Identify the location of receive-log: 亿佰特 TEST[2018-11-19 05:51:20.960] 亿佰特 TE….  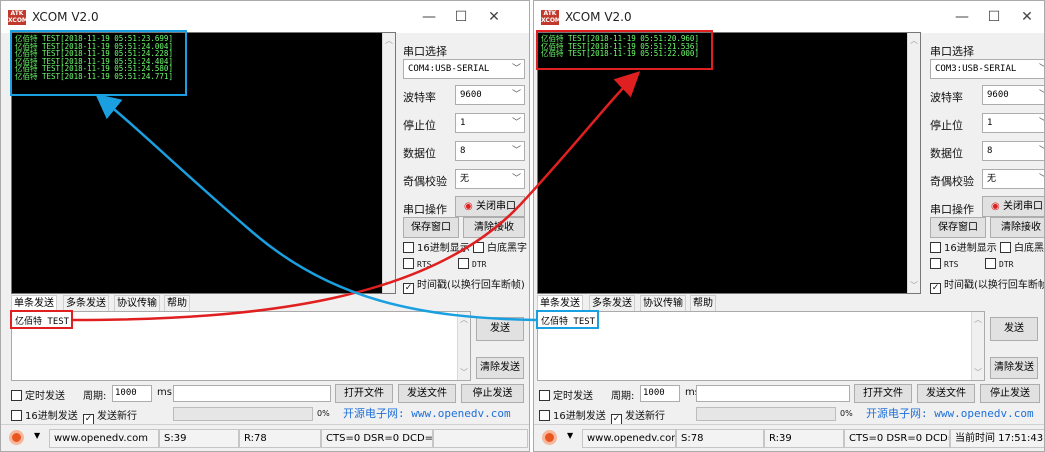
(620, 46).